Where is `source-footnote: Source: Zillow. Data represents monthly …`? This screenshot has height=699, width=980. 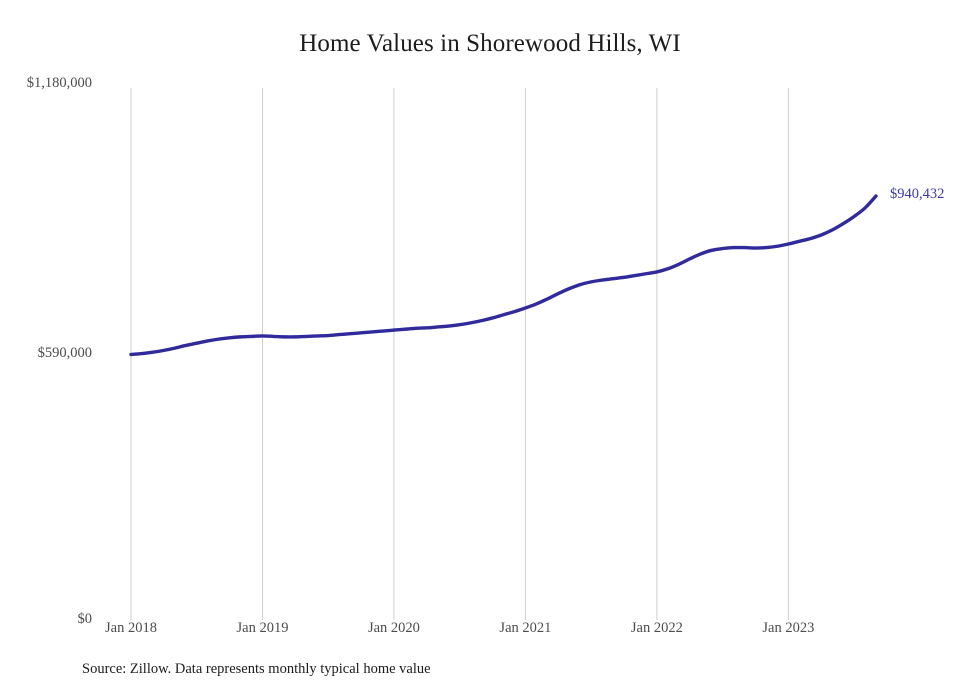
source-footnote: Source: Zillow. Data represents monthly … is located at coordinates (256, 669).